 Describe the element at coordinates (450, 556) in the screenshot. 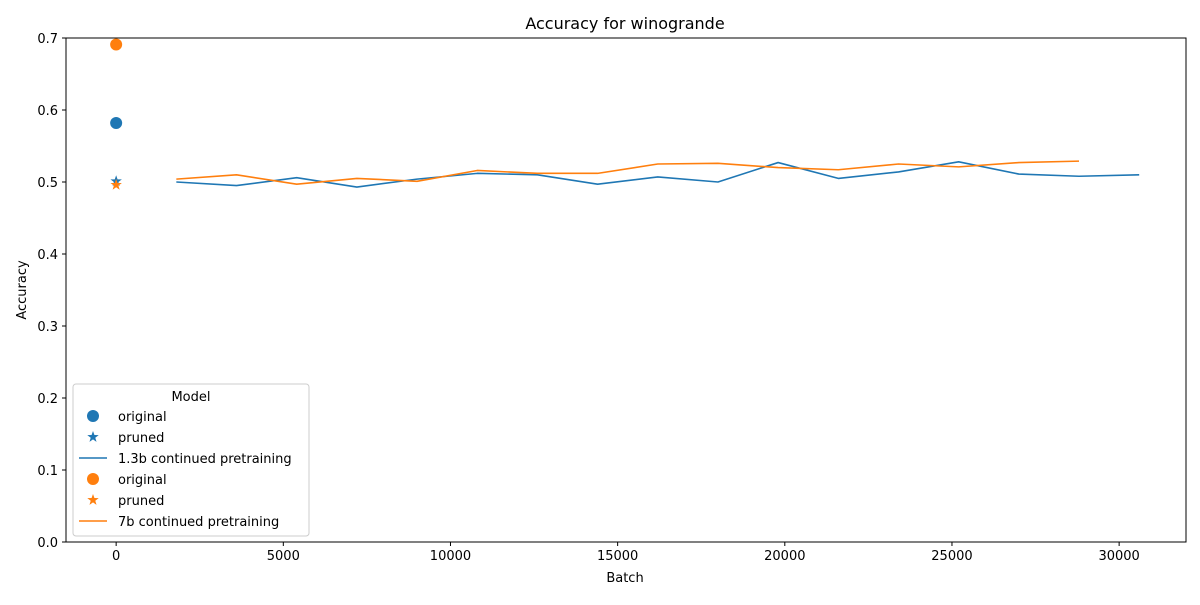

I see `x-tick-label: 10000` at that location.